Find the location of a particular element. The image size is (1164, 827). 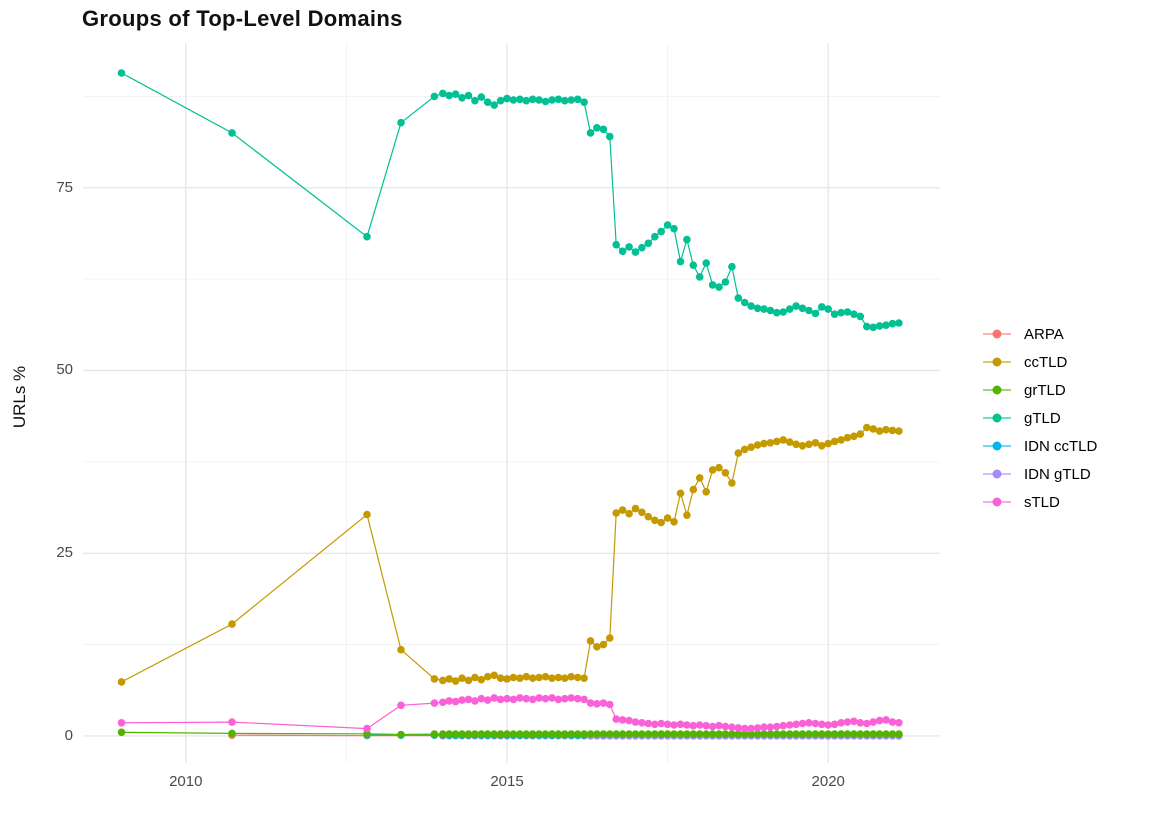

legend-item-arpa: ARPA is located at coordinates (1039, 334).